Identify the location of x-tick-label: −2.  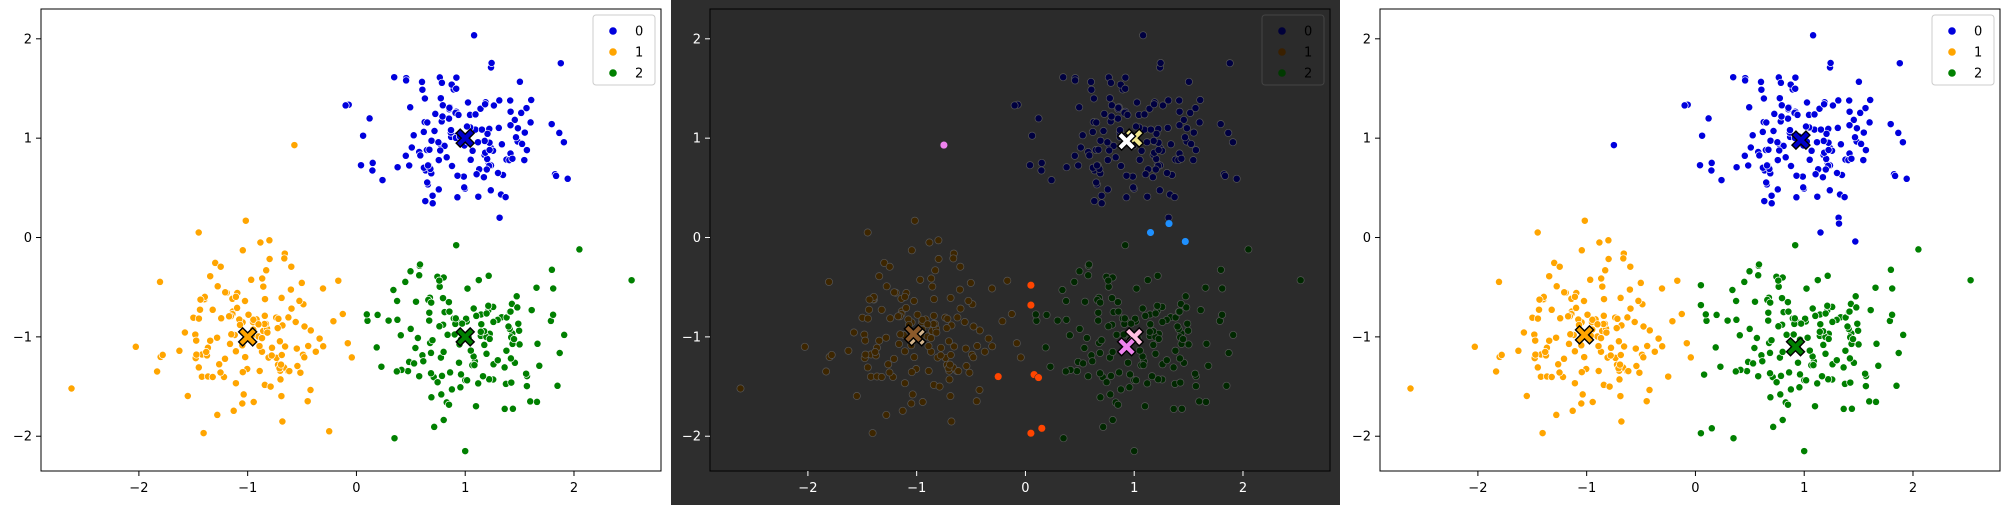
(807, 488).